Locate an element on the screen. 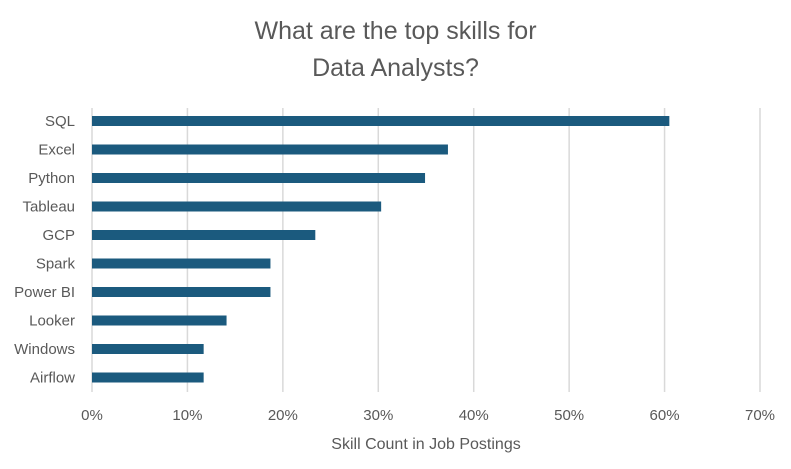 The width and height of the screenshot is (791, 469). y-category-label: Windows is located at coordinates (44, 349).